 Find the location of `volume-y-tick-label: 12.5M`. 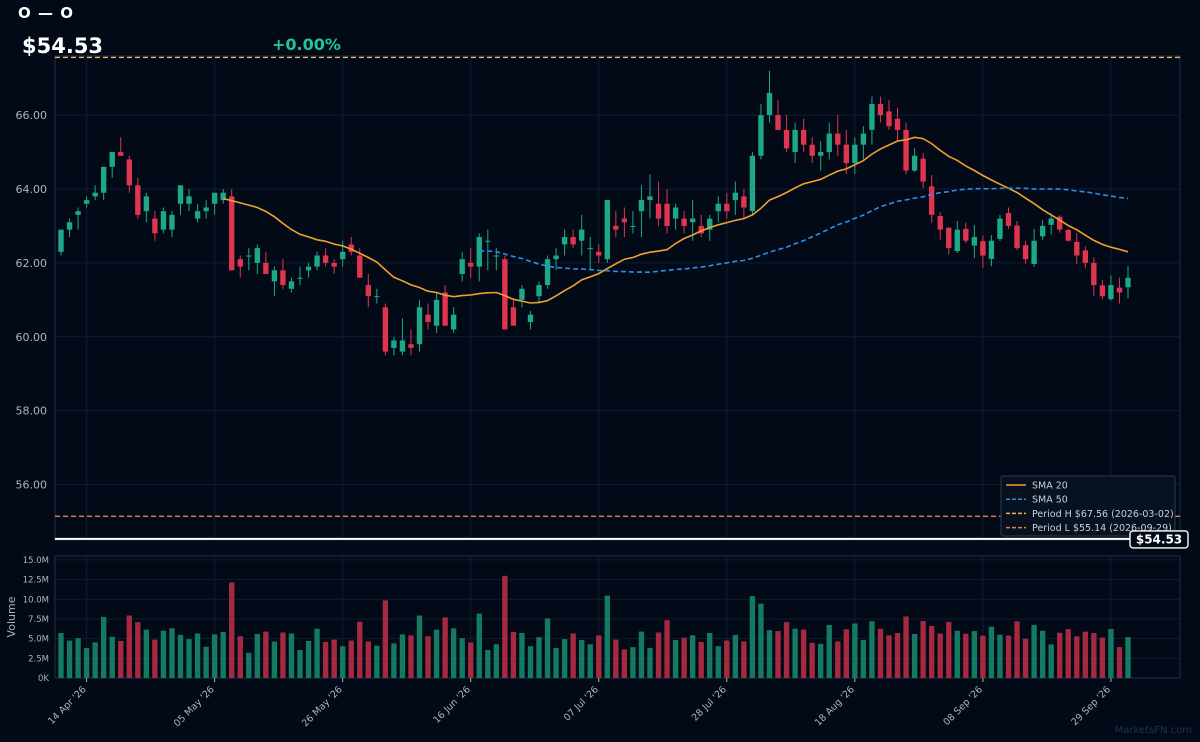

volume-y-tick-label: 12.5M is located at coordinates (36, 581).